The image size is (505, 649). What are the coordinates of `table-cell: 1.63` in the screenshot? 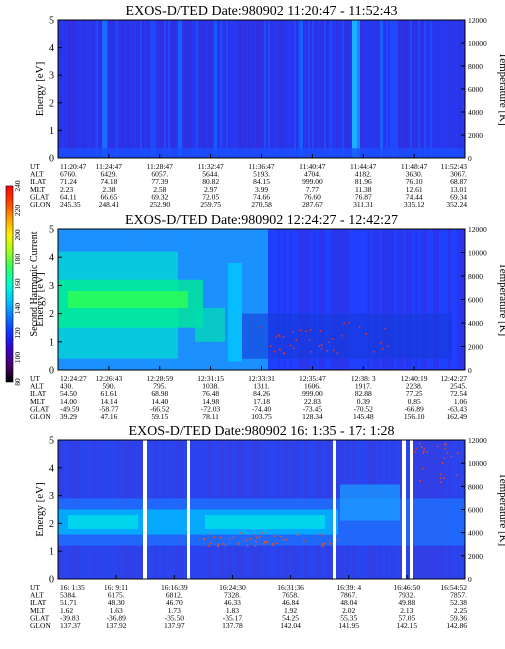 It's located at (116, 610).